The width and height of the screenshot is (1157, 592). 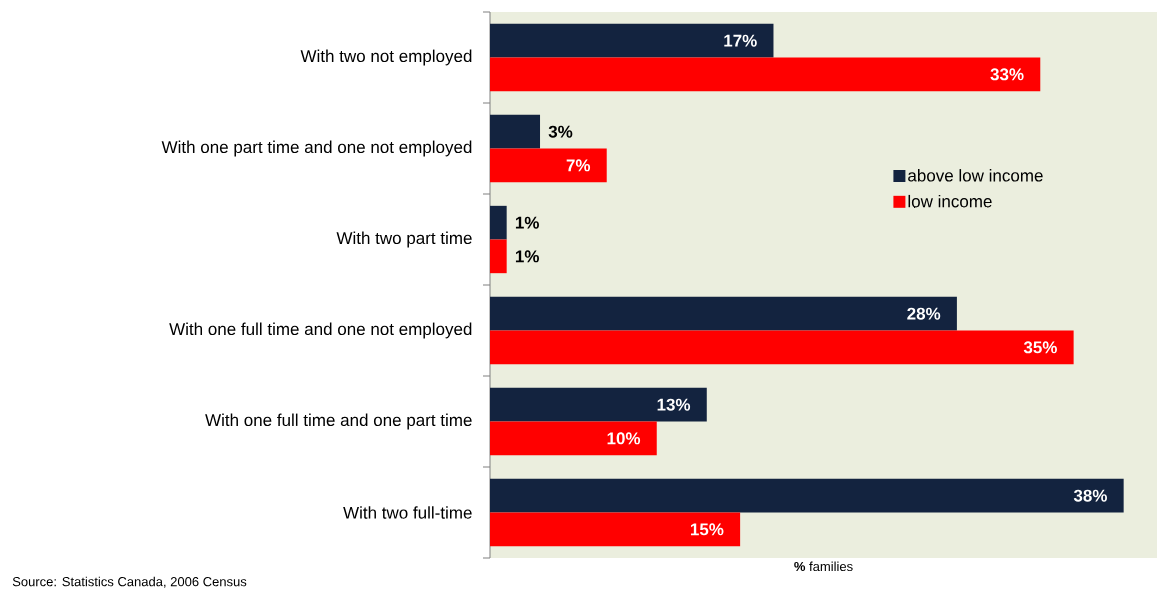 I want to click on data-label: 28%, so click(x=924, y=313).